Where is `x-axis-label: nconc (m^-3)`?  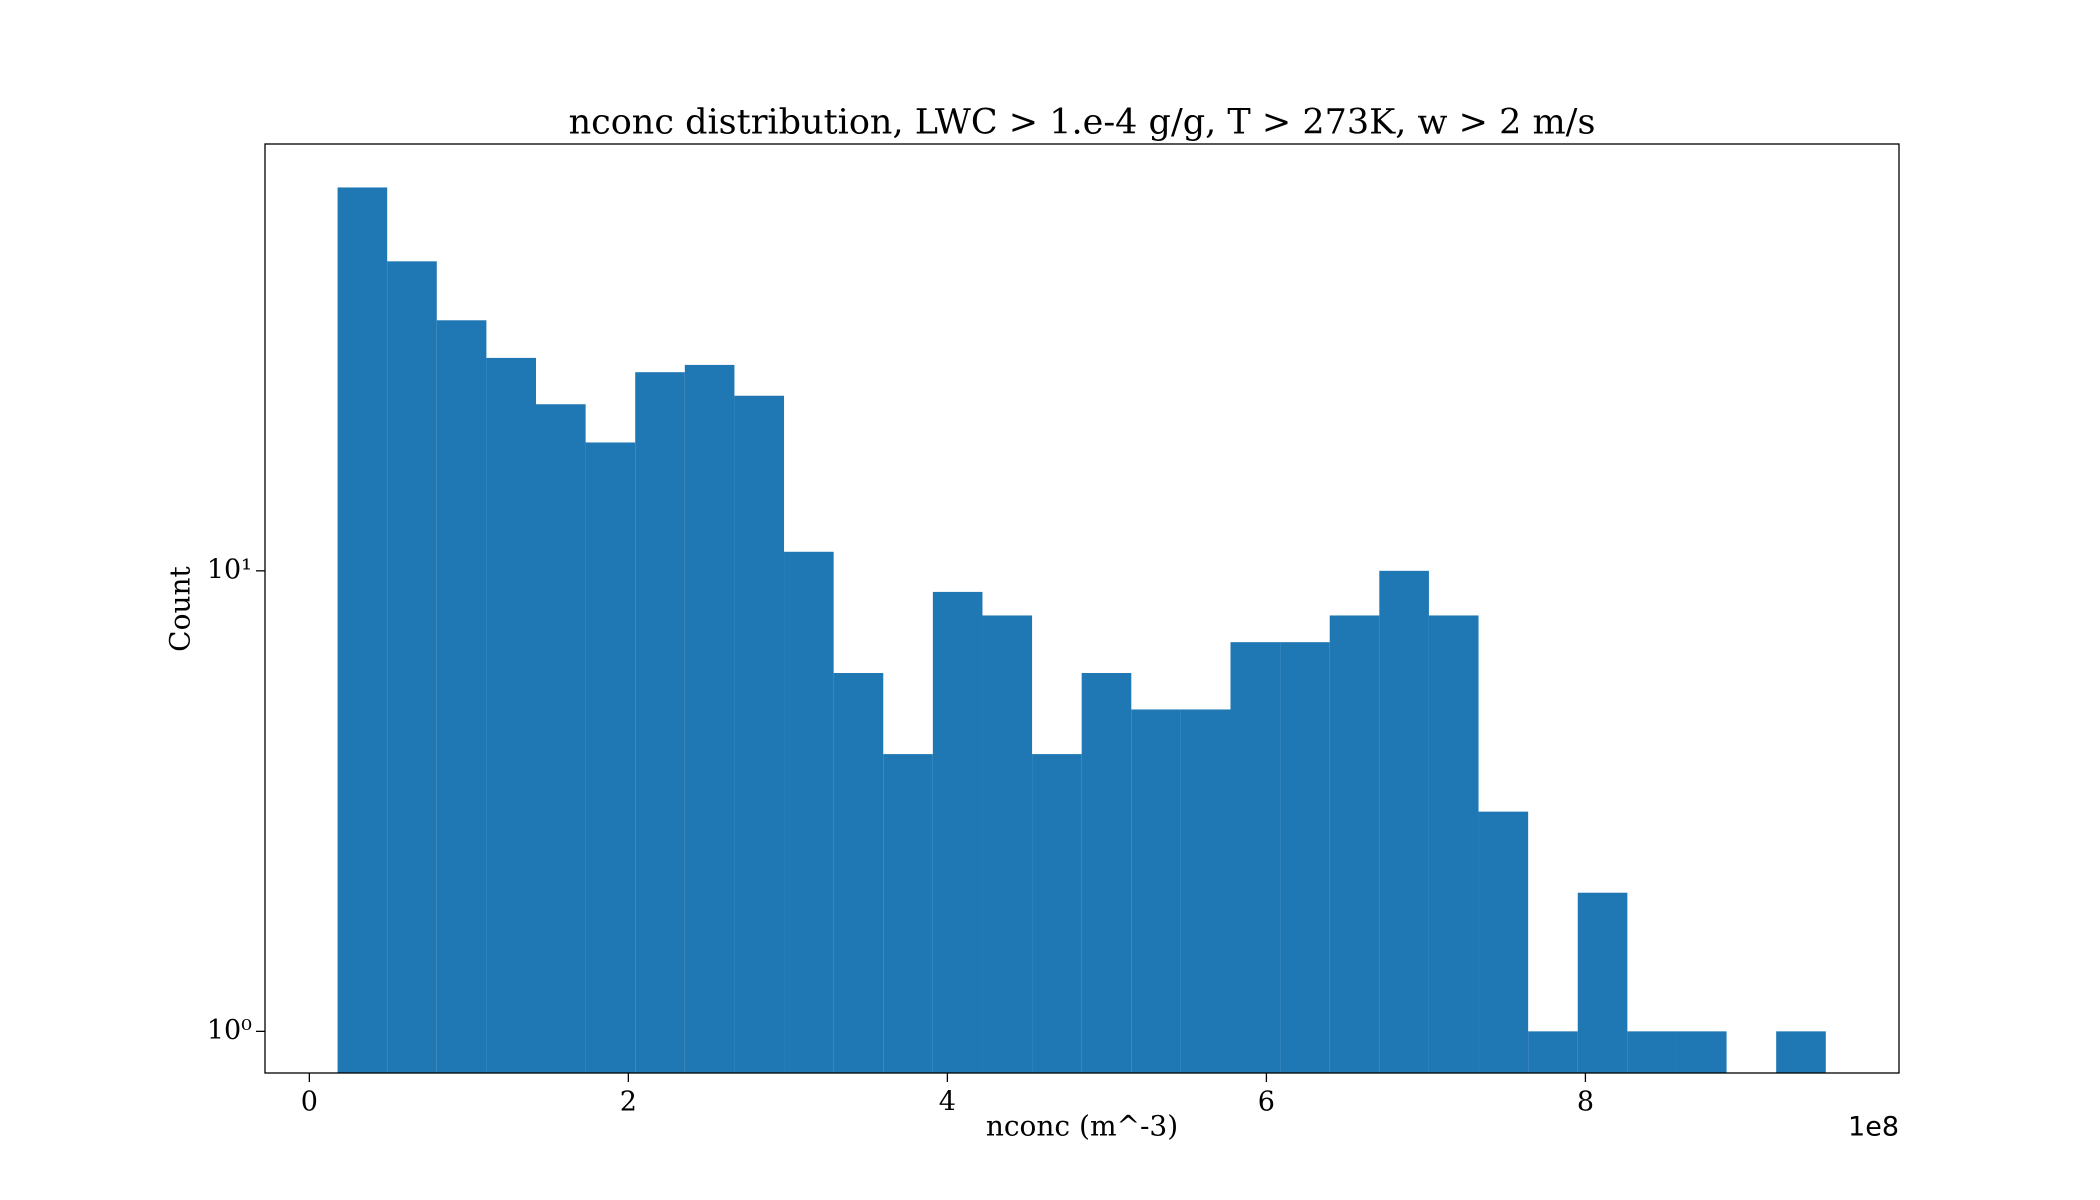 x-axis-label: nconc (m^-3) is located at coordinates (1082, 1126).